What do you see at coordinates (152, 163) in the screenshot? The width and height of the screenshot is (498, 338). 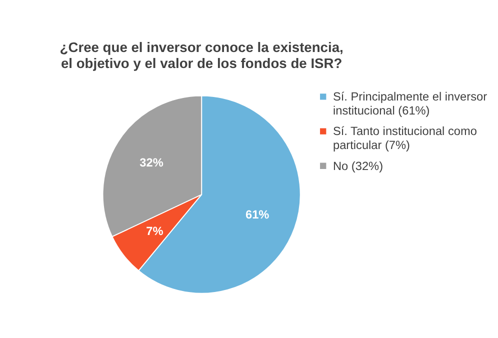 I see `data-label: 32%` at bounding box center [152, 163].